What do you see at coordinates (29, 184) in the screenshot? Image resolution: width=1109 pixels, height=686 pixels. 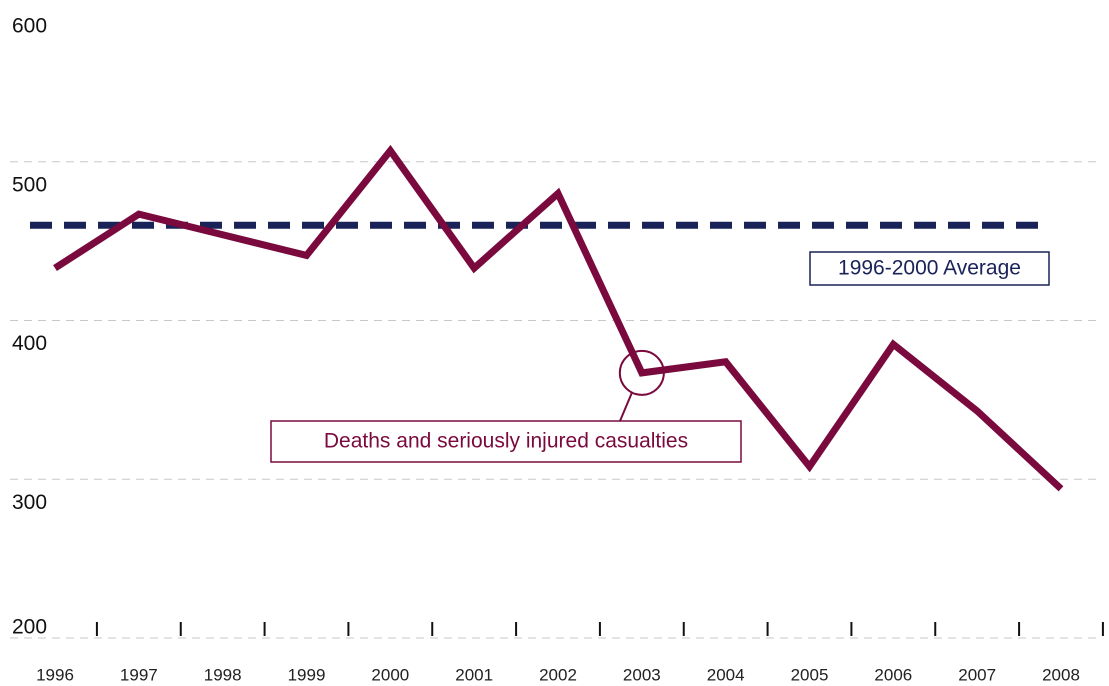 I see `y-tick-label: 500` at bounding box center [29, 184].